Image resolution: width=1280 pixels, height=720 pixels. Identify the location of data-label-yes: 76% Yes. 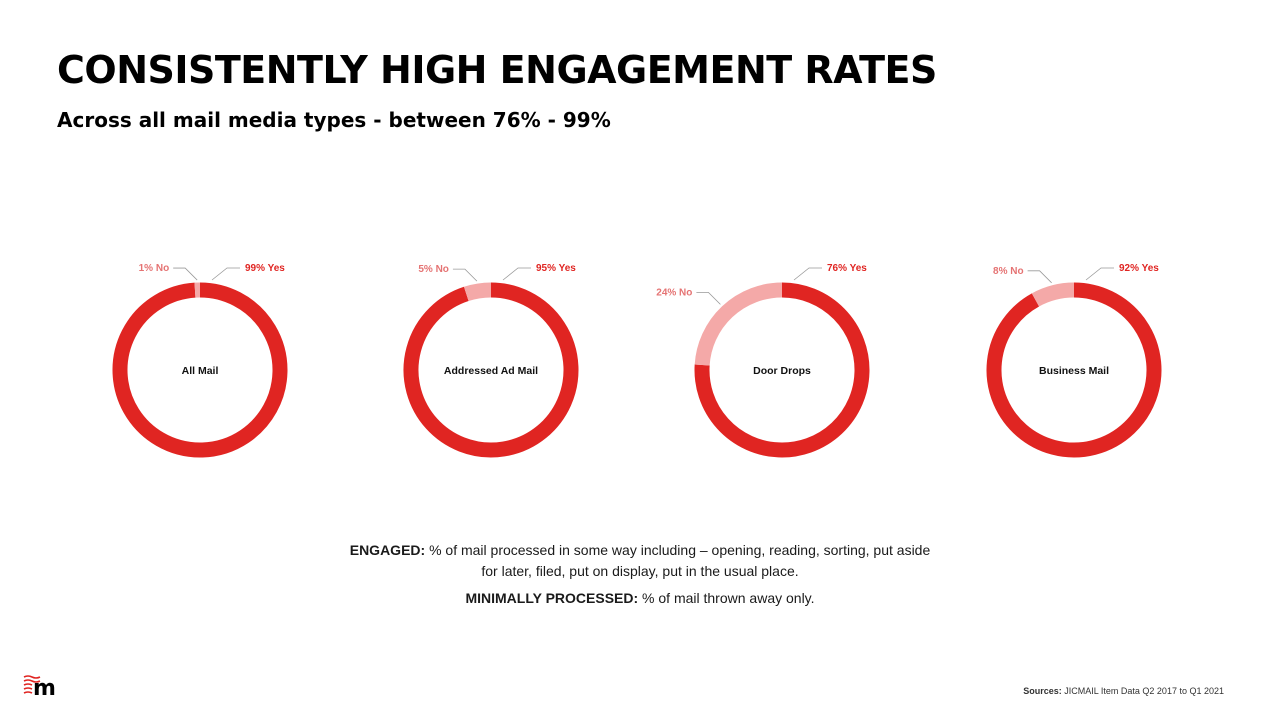
(847, 268).